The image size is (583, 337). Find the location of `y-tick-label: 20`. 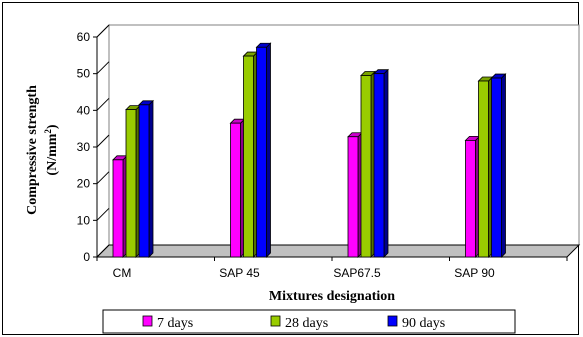

y-tick-label: 20 is located at coordinates (84, 184).